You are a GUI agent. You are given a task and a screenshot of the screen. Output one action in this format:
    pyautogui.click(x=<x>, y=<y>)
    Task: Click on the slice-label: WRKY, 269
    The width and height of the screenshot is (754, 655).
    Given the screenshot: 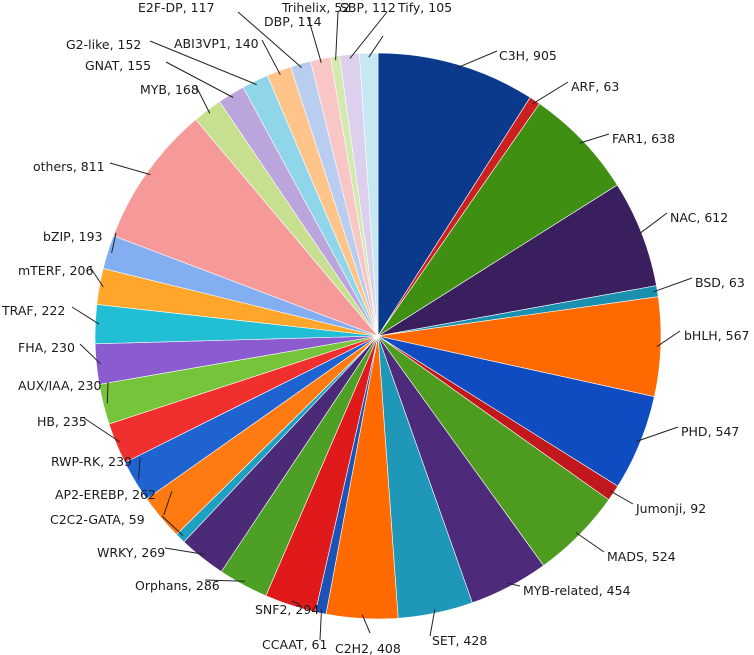 What is the action you would take?
    pyautogui.click(x=131, y=552)
    